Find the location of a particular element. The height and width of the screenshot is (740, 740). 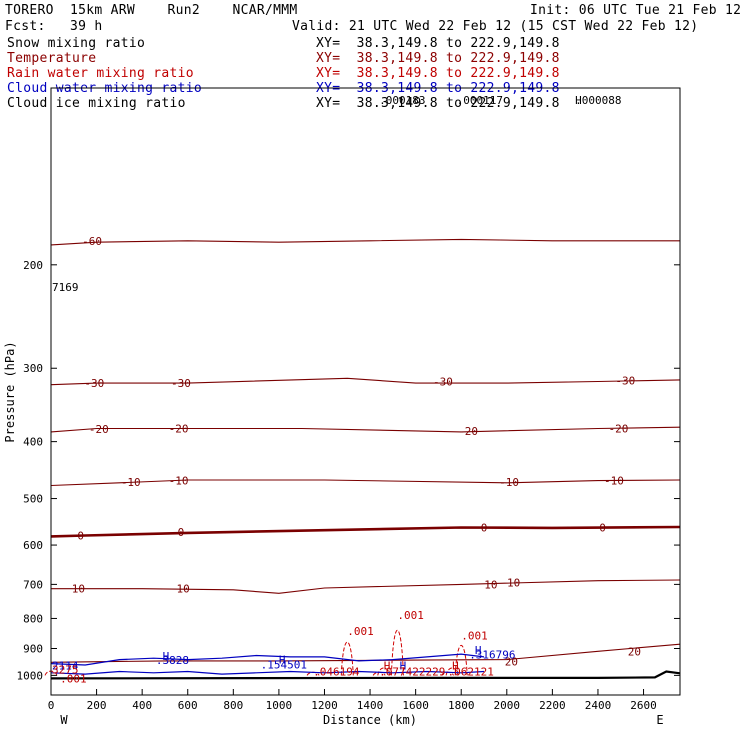

y-tick-label: 500 is located at coordinates (33, 499).